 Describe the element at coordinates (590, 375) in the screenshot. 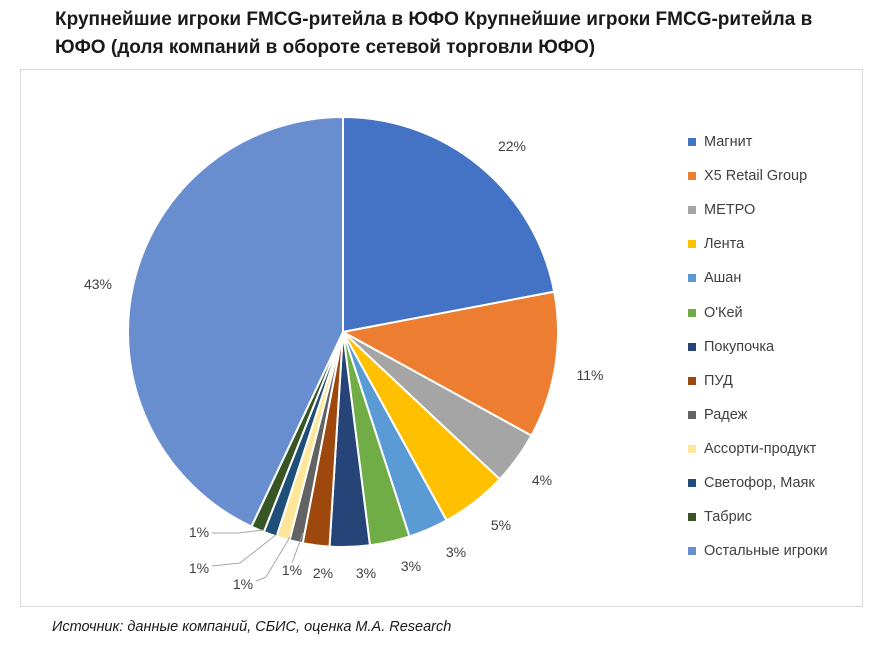

I see `slice-label-2: 11%` at that location.